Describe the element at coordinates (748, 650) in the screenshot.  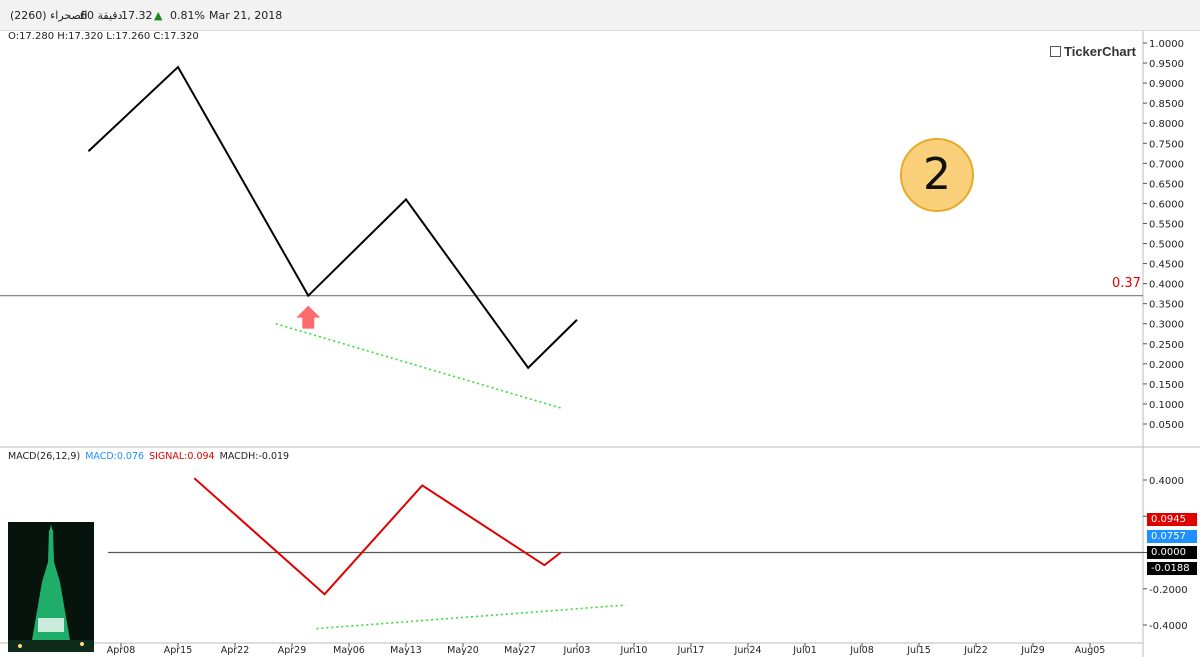
I see `time-tick-label: Jun24` at that location.